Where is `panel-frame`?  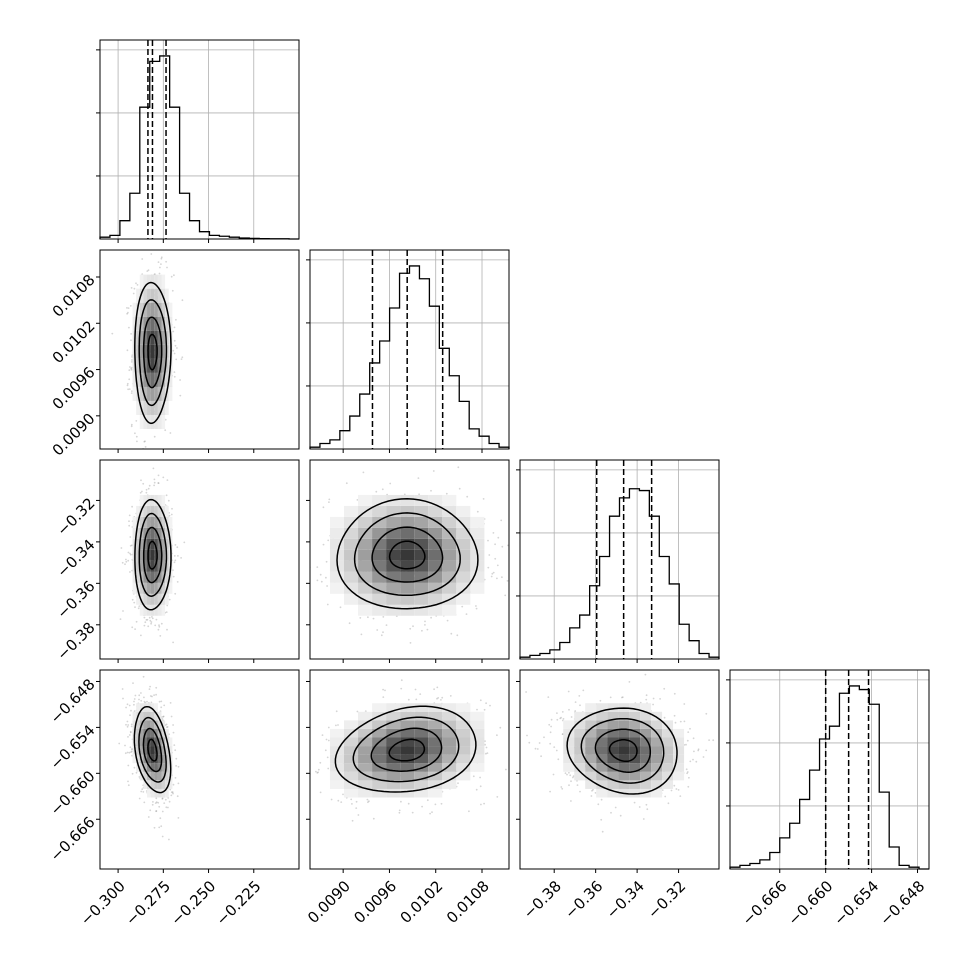
panel-frame is located at coordinates (409, 349).